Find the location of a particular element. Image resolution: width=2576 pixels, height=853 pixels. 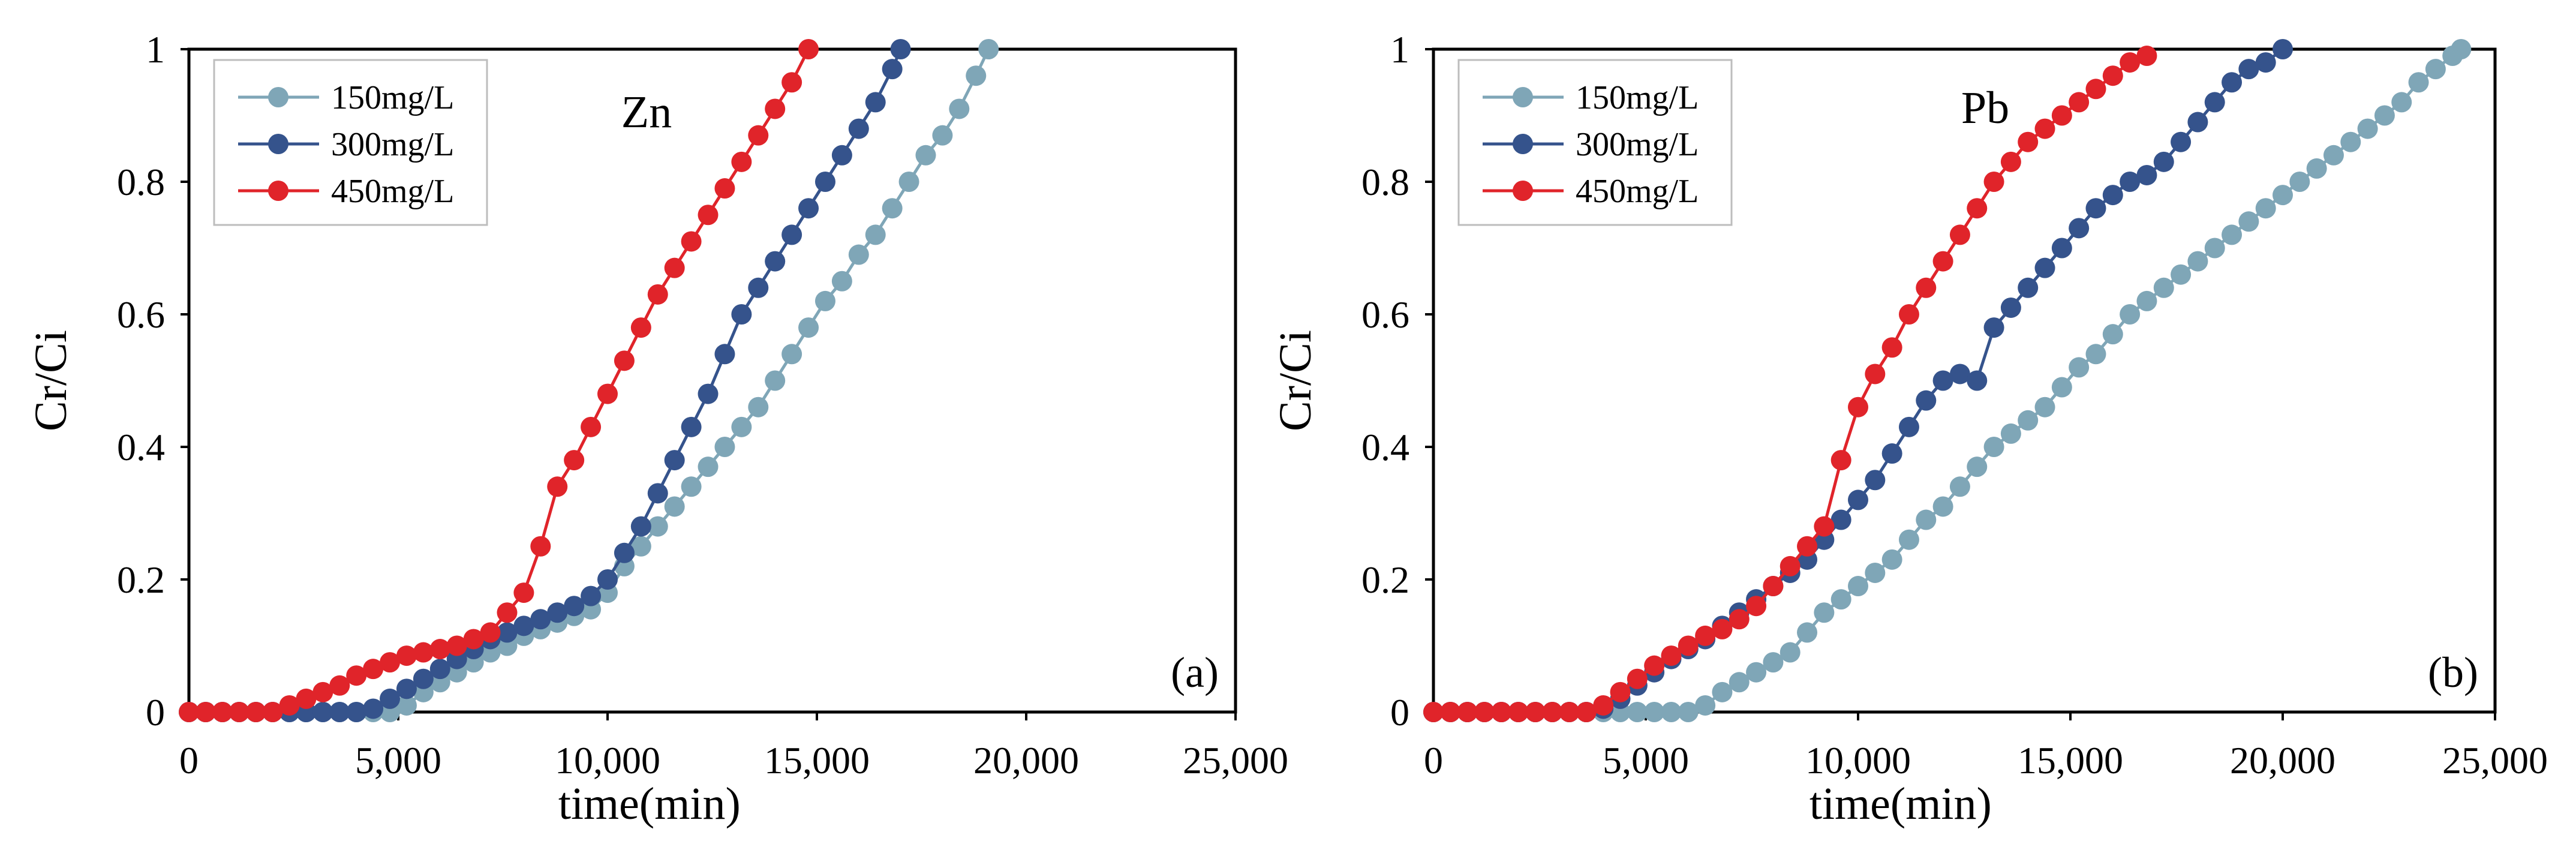

panel-b-legend-label: 450mg/L is located at coordinates (1638, 191).